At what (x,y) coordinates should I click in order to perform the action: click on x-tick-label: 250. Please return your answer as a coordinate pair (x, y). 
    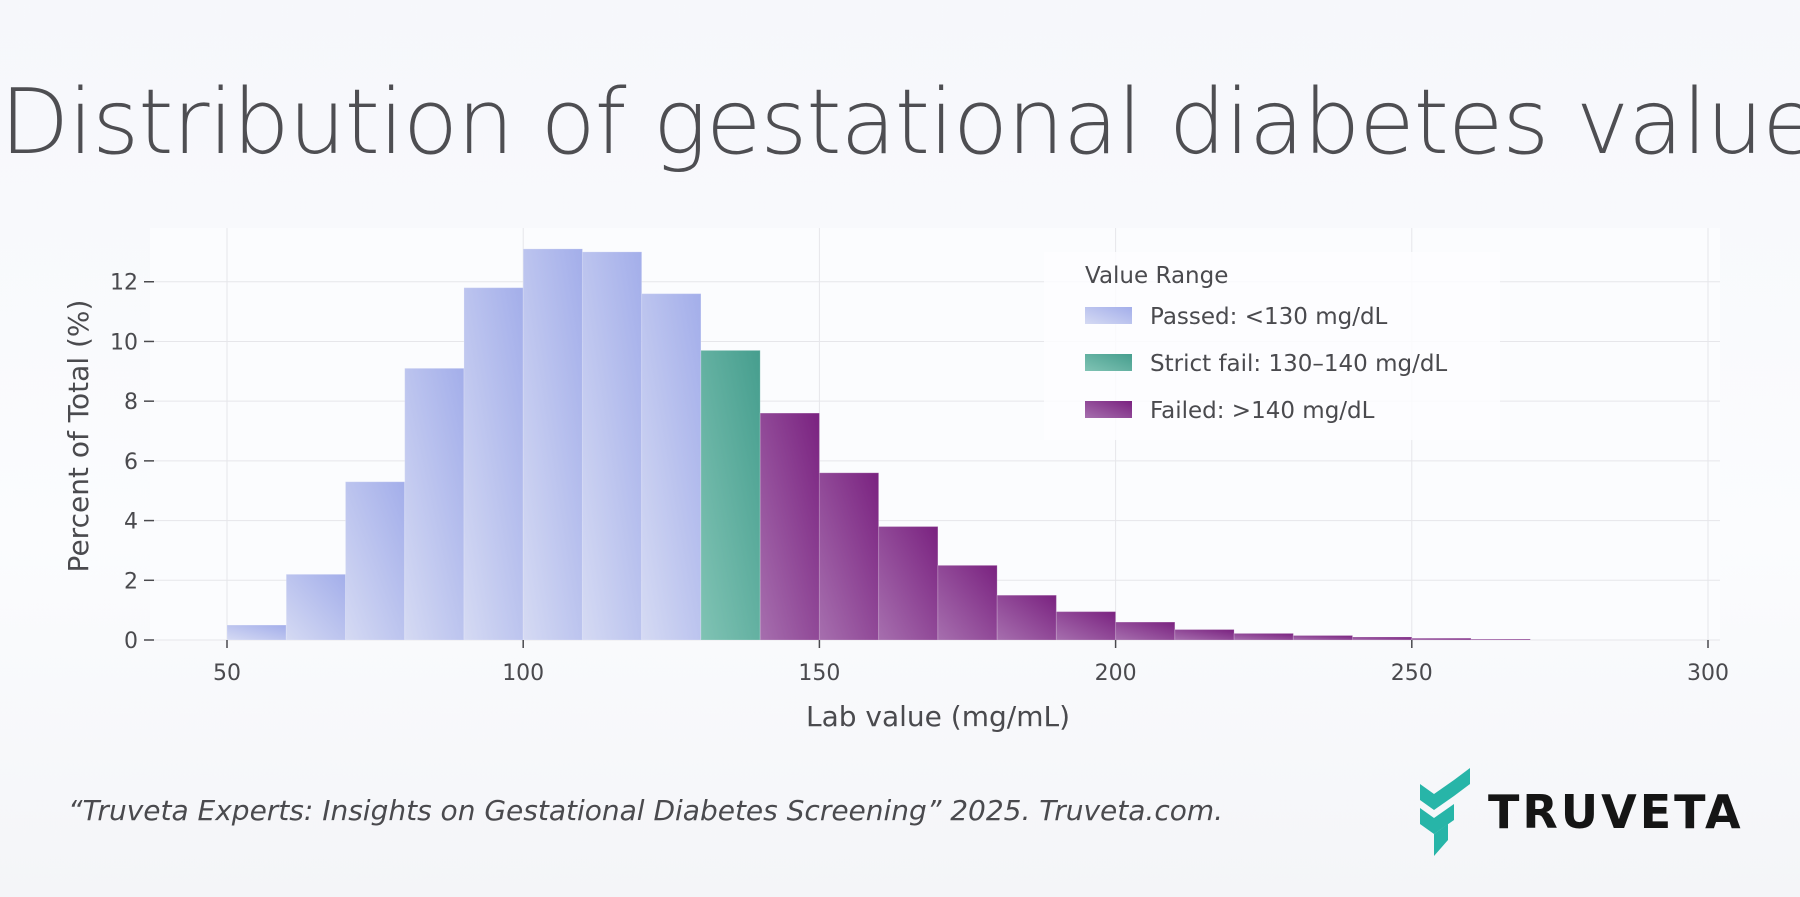
    Looking at the image, I should click on (1412, 673).